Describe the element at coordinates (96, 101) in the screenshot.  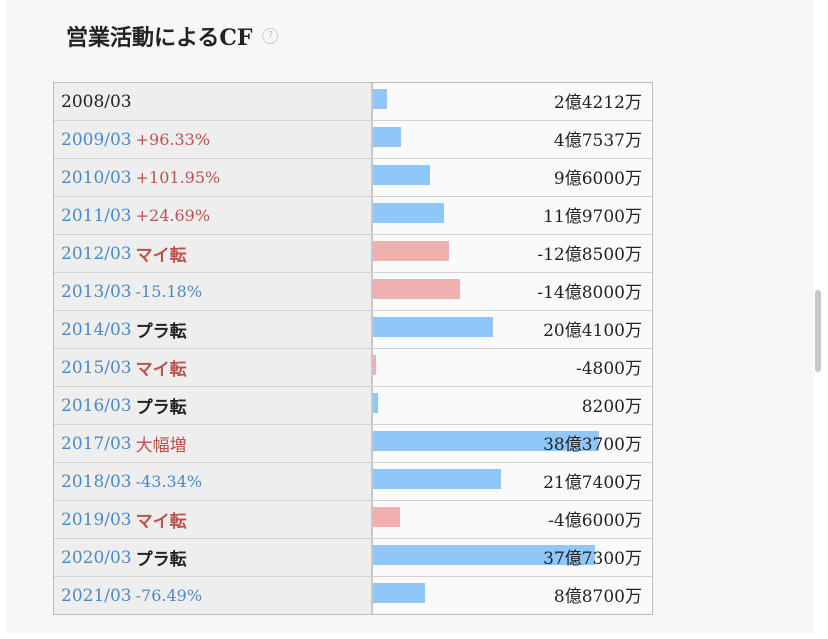
I see `row-date: 2008/03` at that location.